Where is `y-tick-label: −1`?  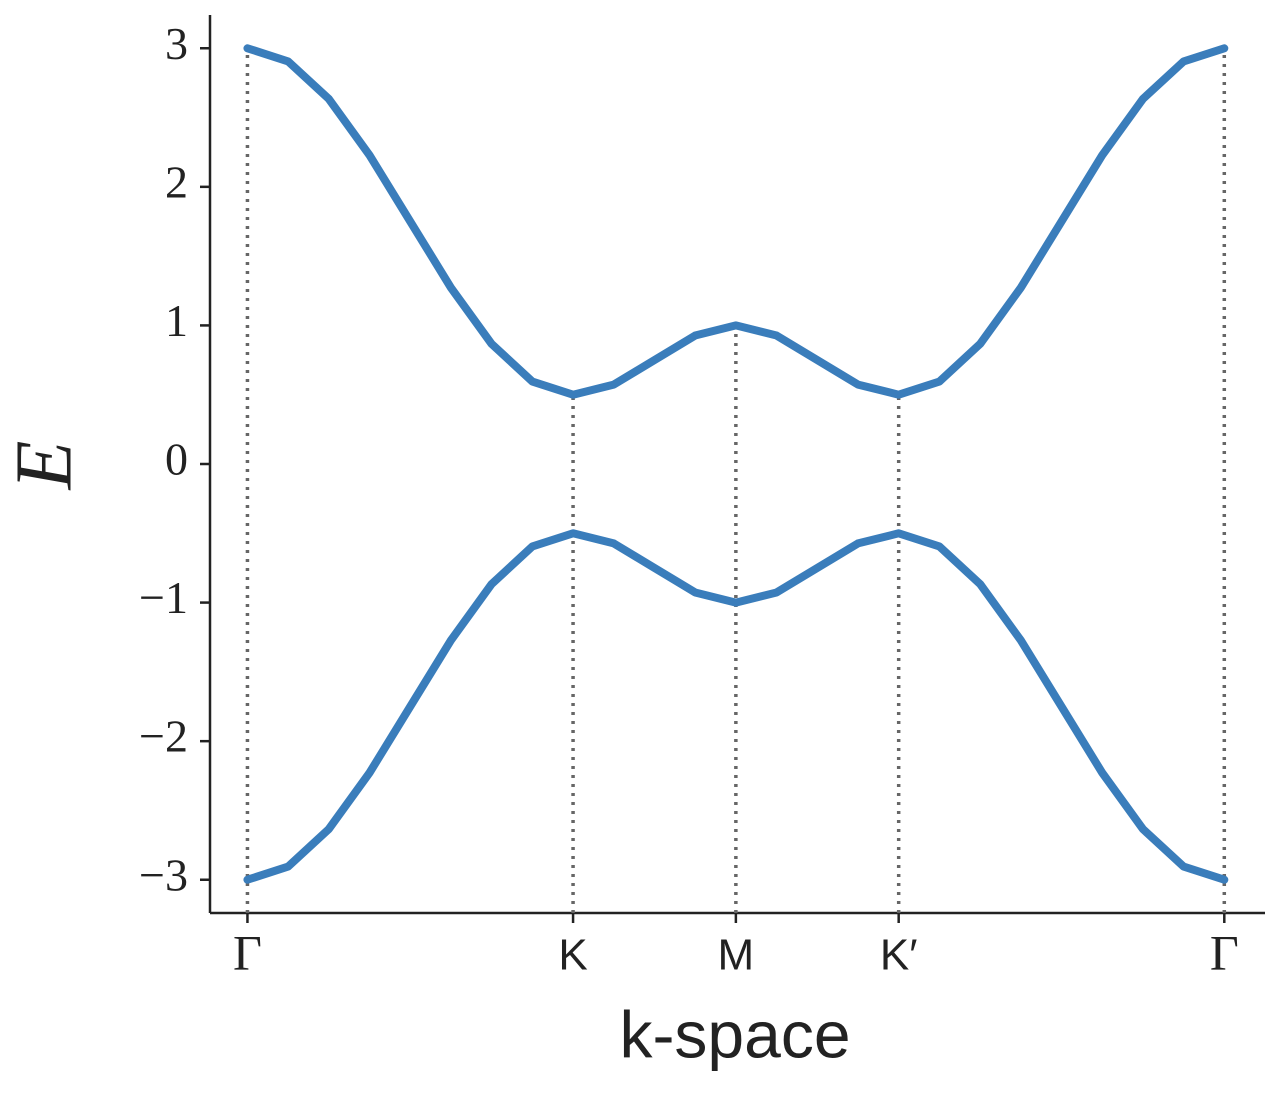 y-tick-label: −1 is located at coordinates (163, 597).